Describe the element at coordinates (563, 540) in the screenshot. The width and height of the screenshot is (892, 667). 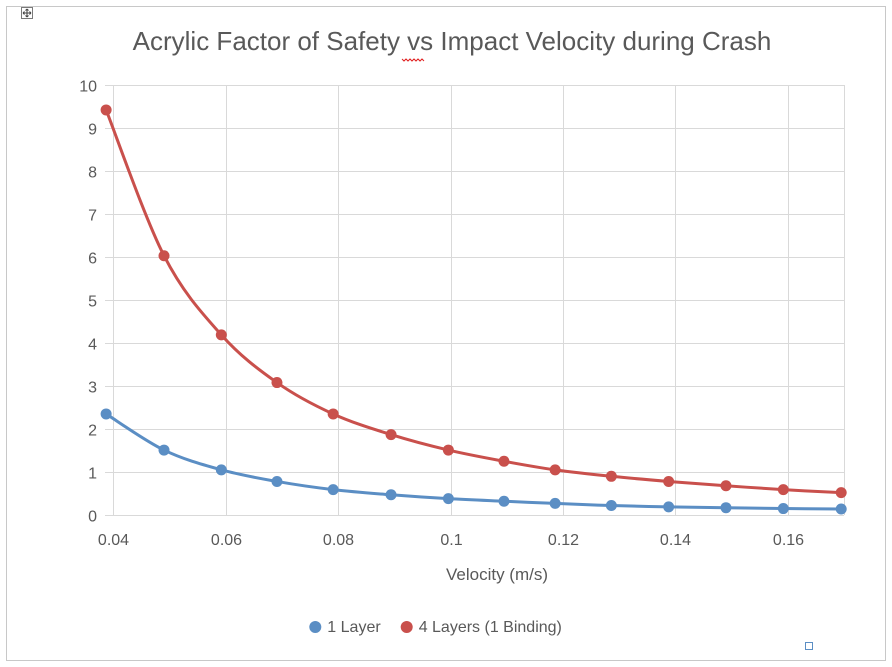
I see `x-tick-label: 0.12` at that location.